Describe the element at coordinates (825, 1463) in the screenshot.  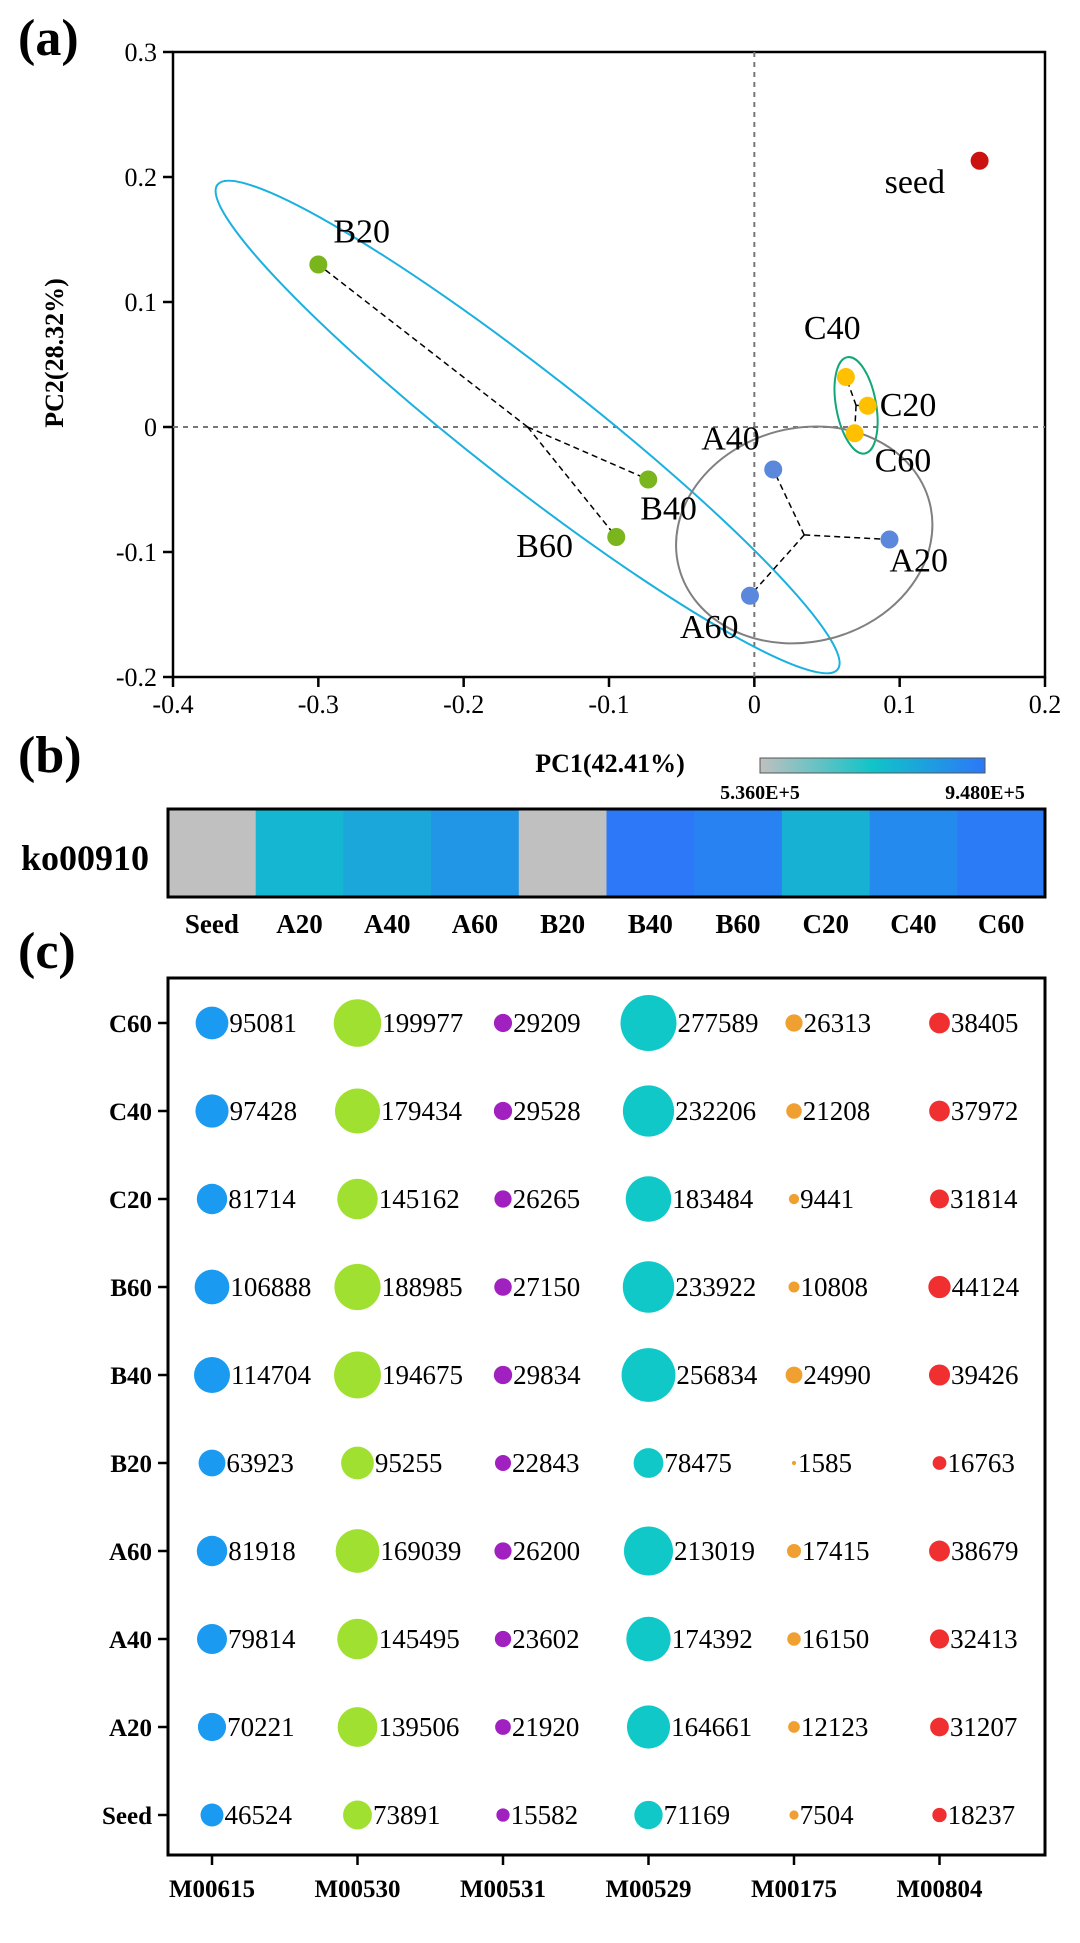
I see `bubble-value: 1585` at that location.